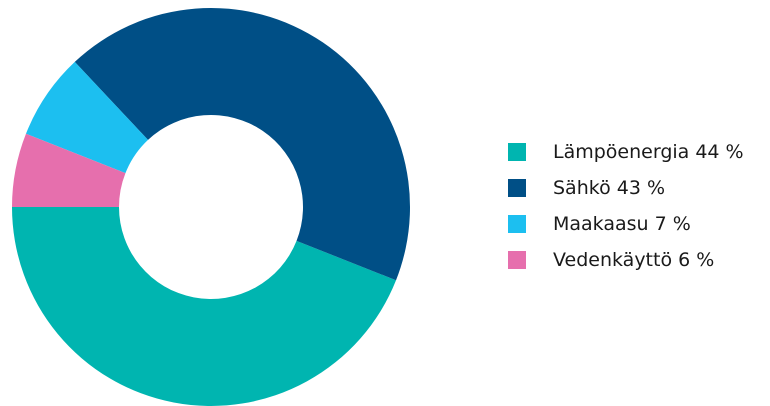 Image resolution: width=770 pixels, height=406 pixels. I want to click on legend-swatch-sahko, so click(517, 188).